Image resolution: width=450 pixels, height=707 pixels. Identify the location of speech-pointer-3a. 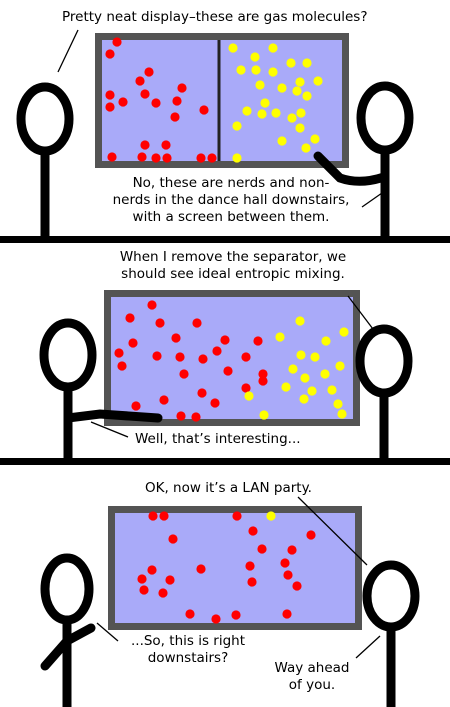
(332, 531).